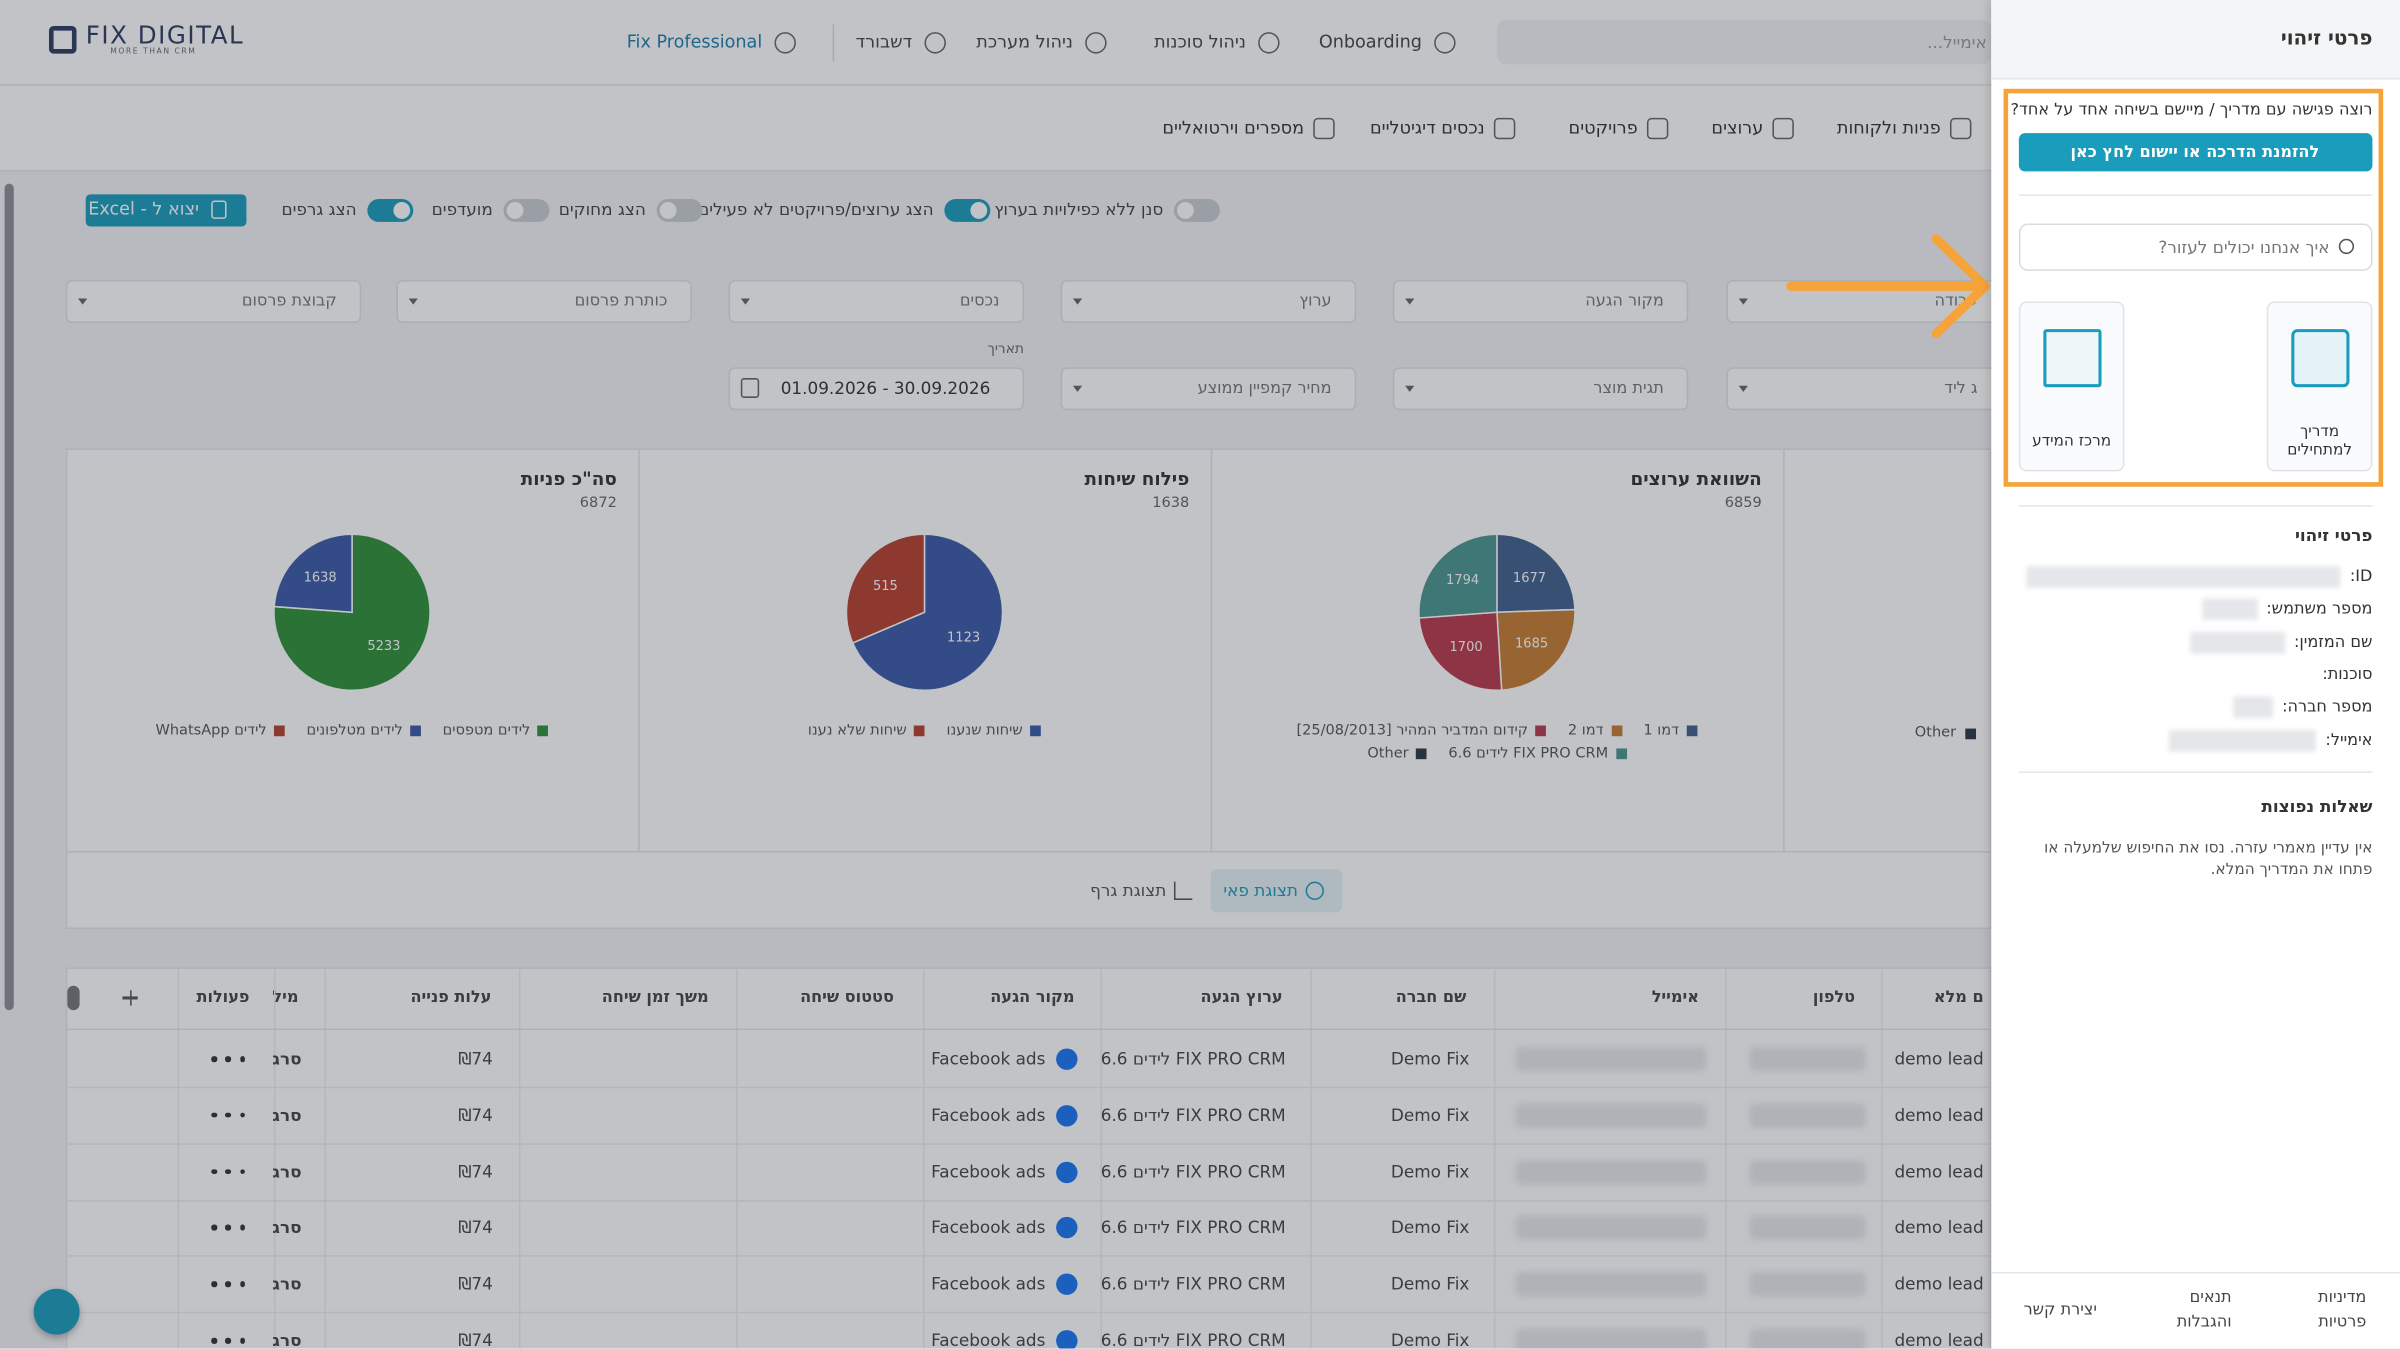  I want to click on tab: פרויקטים, so click(1603, 127).